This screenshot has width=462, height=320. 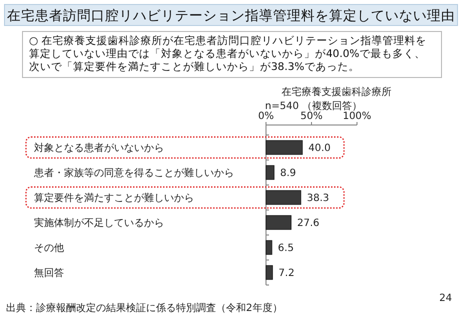 What do you see at coordinates (311, 116) in the screenshot?
I see `x-tick-label: 50%` at bounding box center [311, 116].